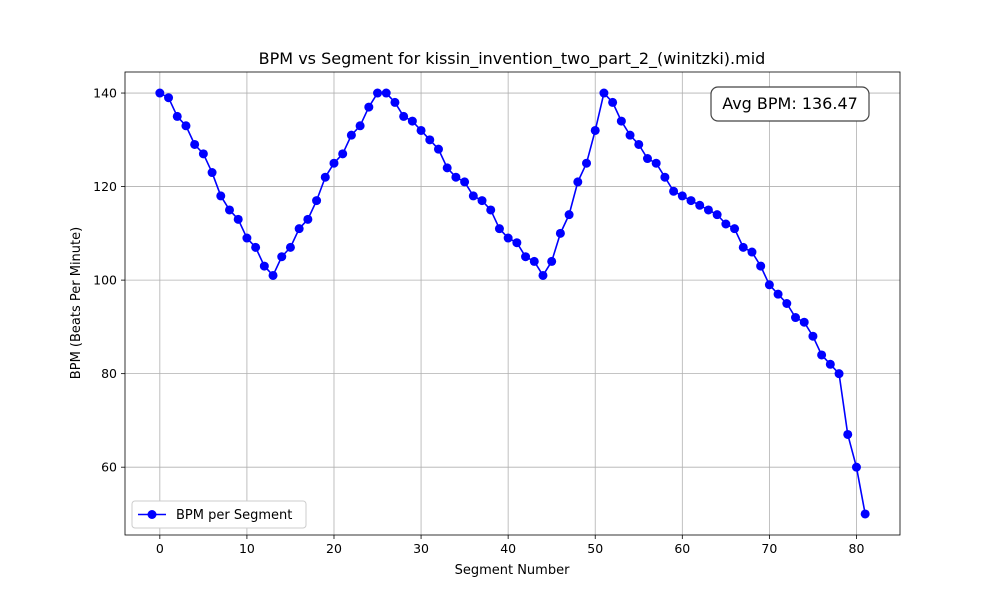 The height and width of the screenshot is (600, 1000). I want to click on legend-marker-swatch, so click(152, 514).